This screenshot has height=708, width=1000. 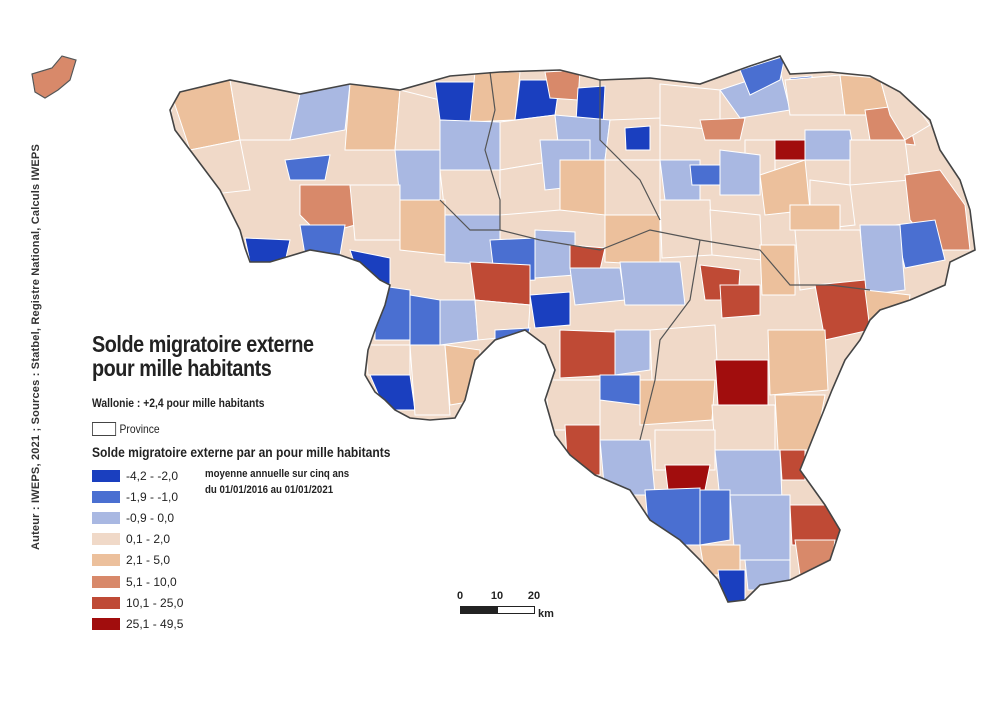 I want to click on scale-tick-20: 20, so click(x=534, y=596).